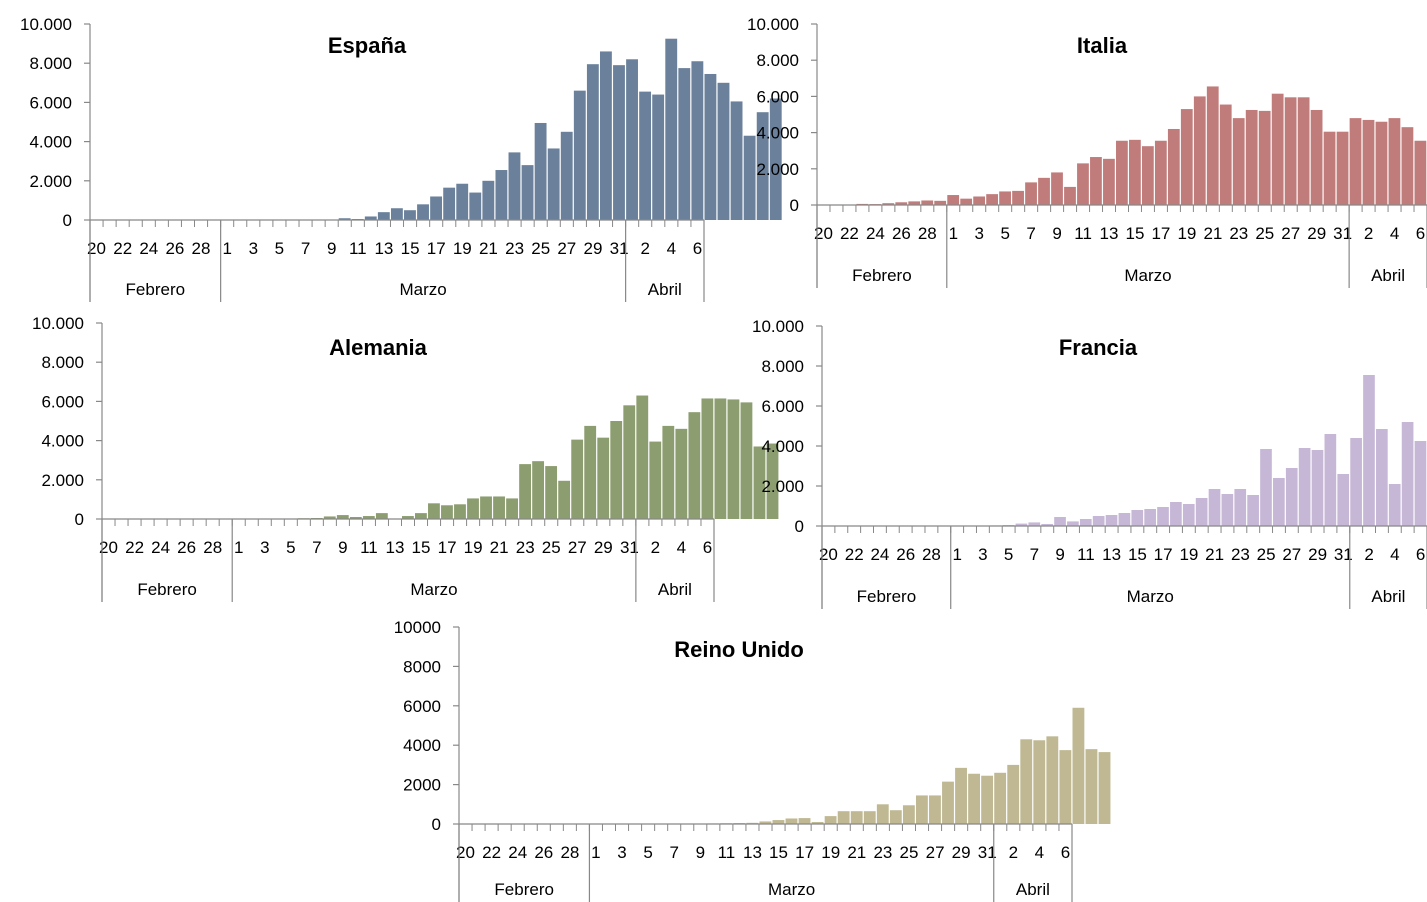 The image size is (1427, 902). Describe the element at coordinates (778, 326) in the screenshot. I see `y-tick-label: 10.000` at that location.